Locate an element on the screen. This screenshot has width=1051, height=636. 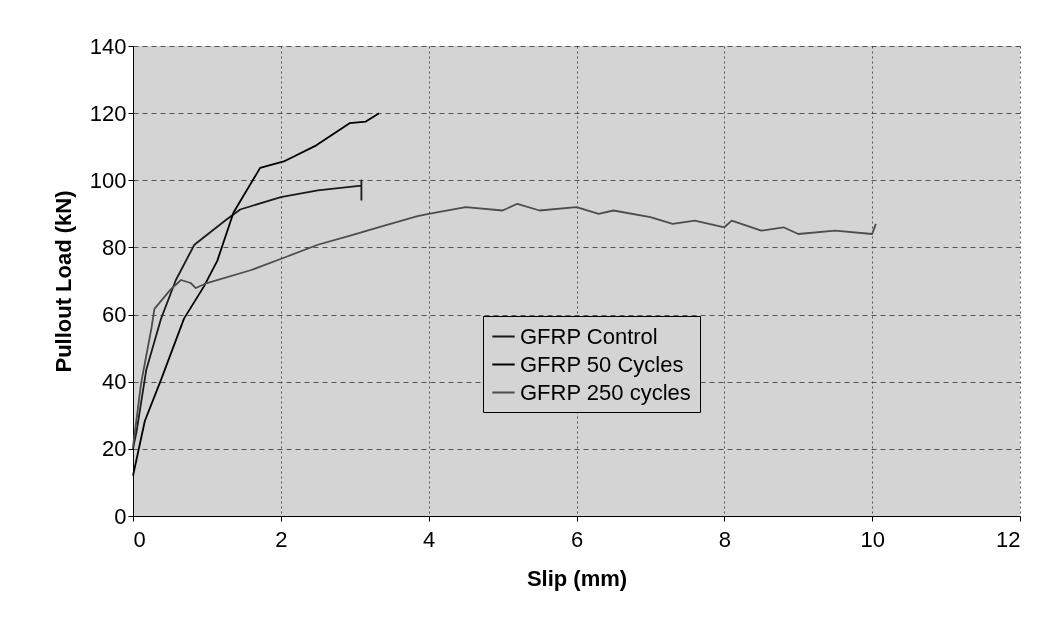
x-axis-title: Slip (mm) is located at coordinates (577, 578).